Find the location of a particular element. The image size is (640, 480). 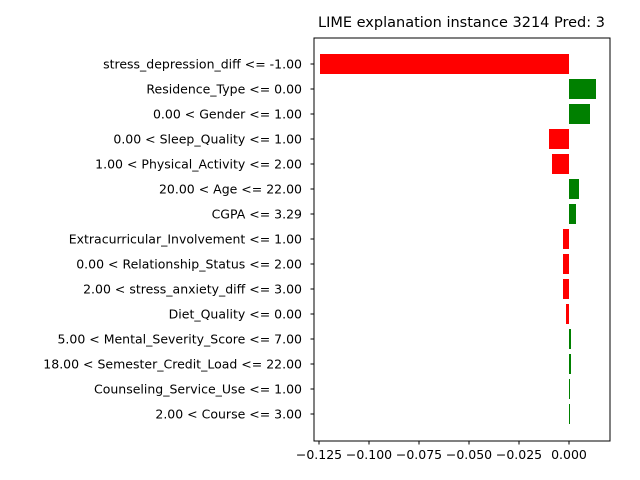

y-tick-label: 5.00 < Mental_Severity_Score <= 7.00 is located at coordinates (179, 339).